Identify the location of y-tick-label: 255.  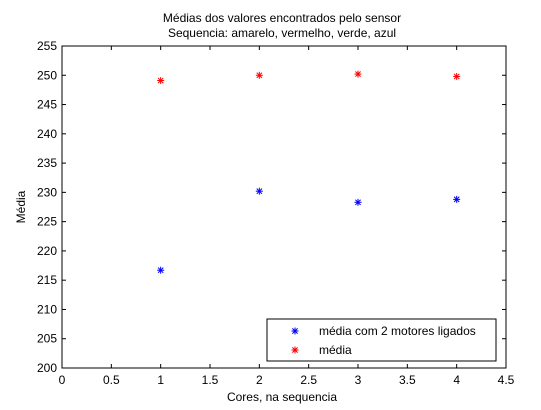
(47, 46).